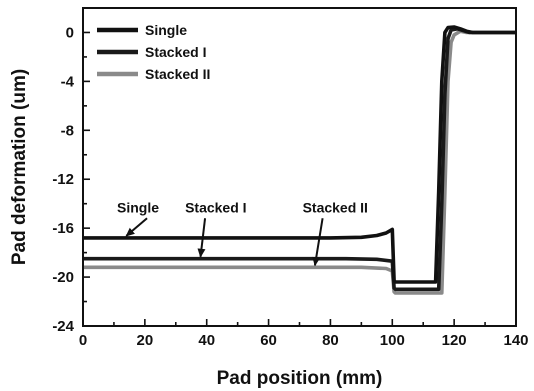  What do you see at coordinates (68, 81) in the screenshot?
I see `y-tick-label: -4` at bounding box center [68, 81].